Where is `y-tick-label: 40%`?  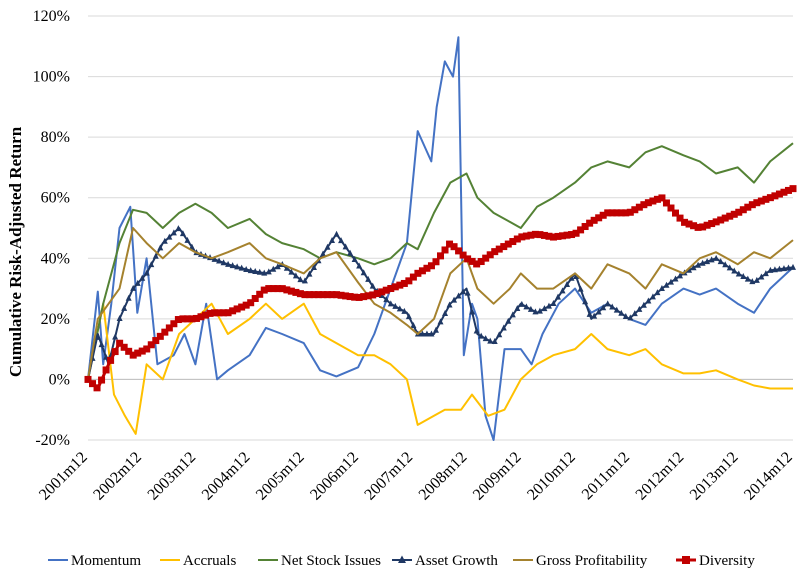 y-tick-label: 40% is located at coordinates (55, 258).